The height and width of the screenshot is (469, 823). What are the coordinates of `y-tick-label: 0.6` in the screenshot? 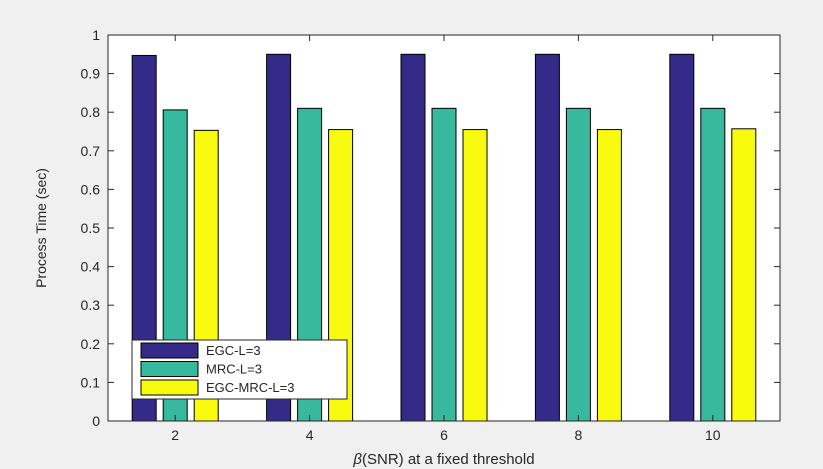 It's located at (91, 189).